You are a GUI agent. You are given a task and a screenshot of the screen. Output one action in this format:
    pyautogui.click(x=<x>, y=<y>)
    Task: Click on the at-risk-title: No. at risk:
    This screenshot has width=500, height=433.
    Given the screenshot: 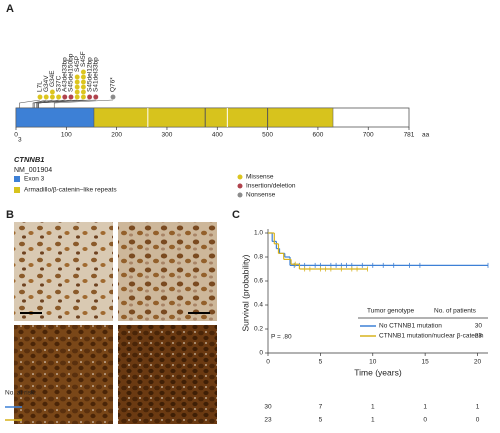 What is the action you would take?
    pyautogui.click(x=20, y=393)
    